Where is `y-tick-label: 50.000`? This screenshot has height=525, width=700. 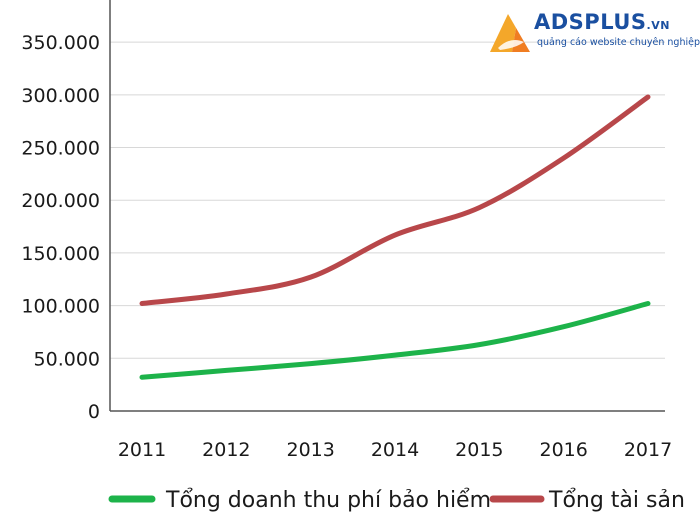 y-tick-label: 50.000 is located at coordinates (67, 359).